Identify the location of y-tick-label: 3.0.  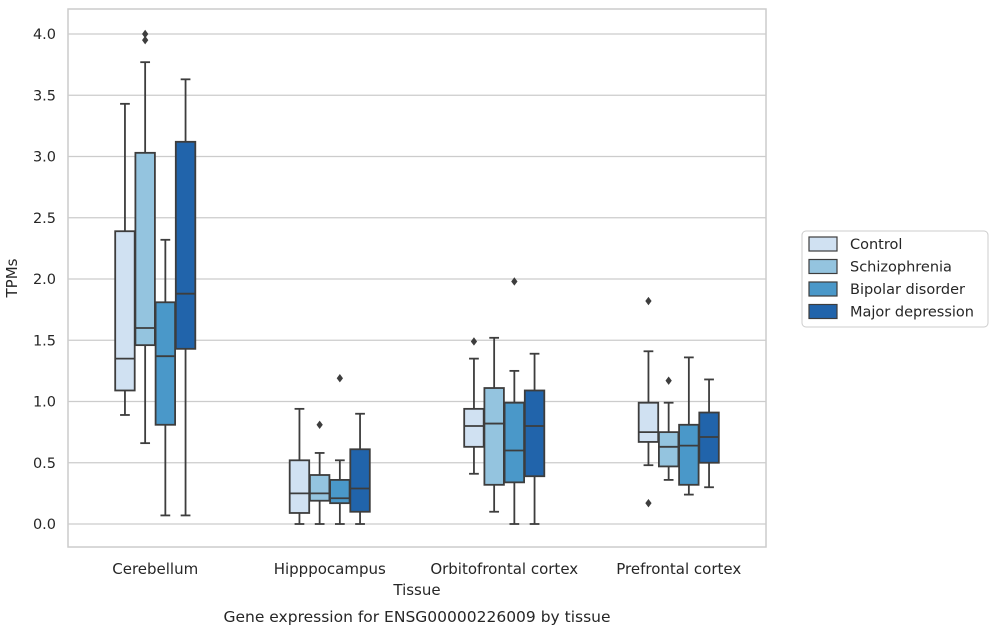
(44, 158).